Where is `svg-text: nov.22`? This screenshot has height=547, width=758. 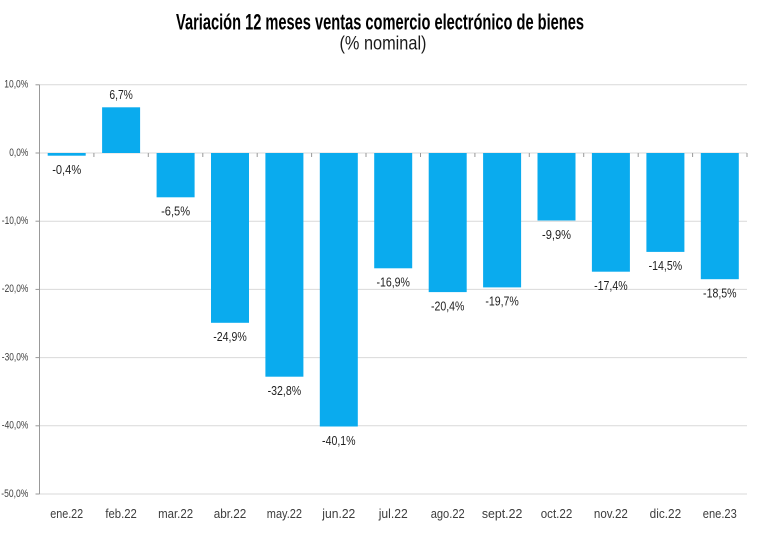 svg-text: nov.22 is located at coordinates (611, 513).